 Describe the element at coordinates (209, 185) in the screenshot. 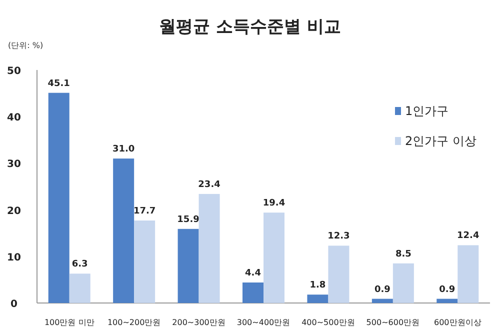

I see `data-label: 23.4` at that location.